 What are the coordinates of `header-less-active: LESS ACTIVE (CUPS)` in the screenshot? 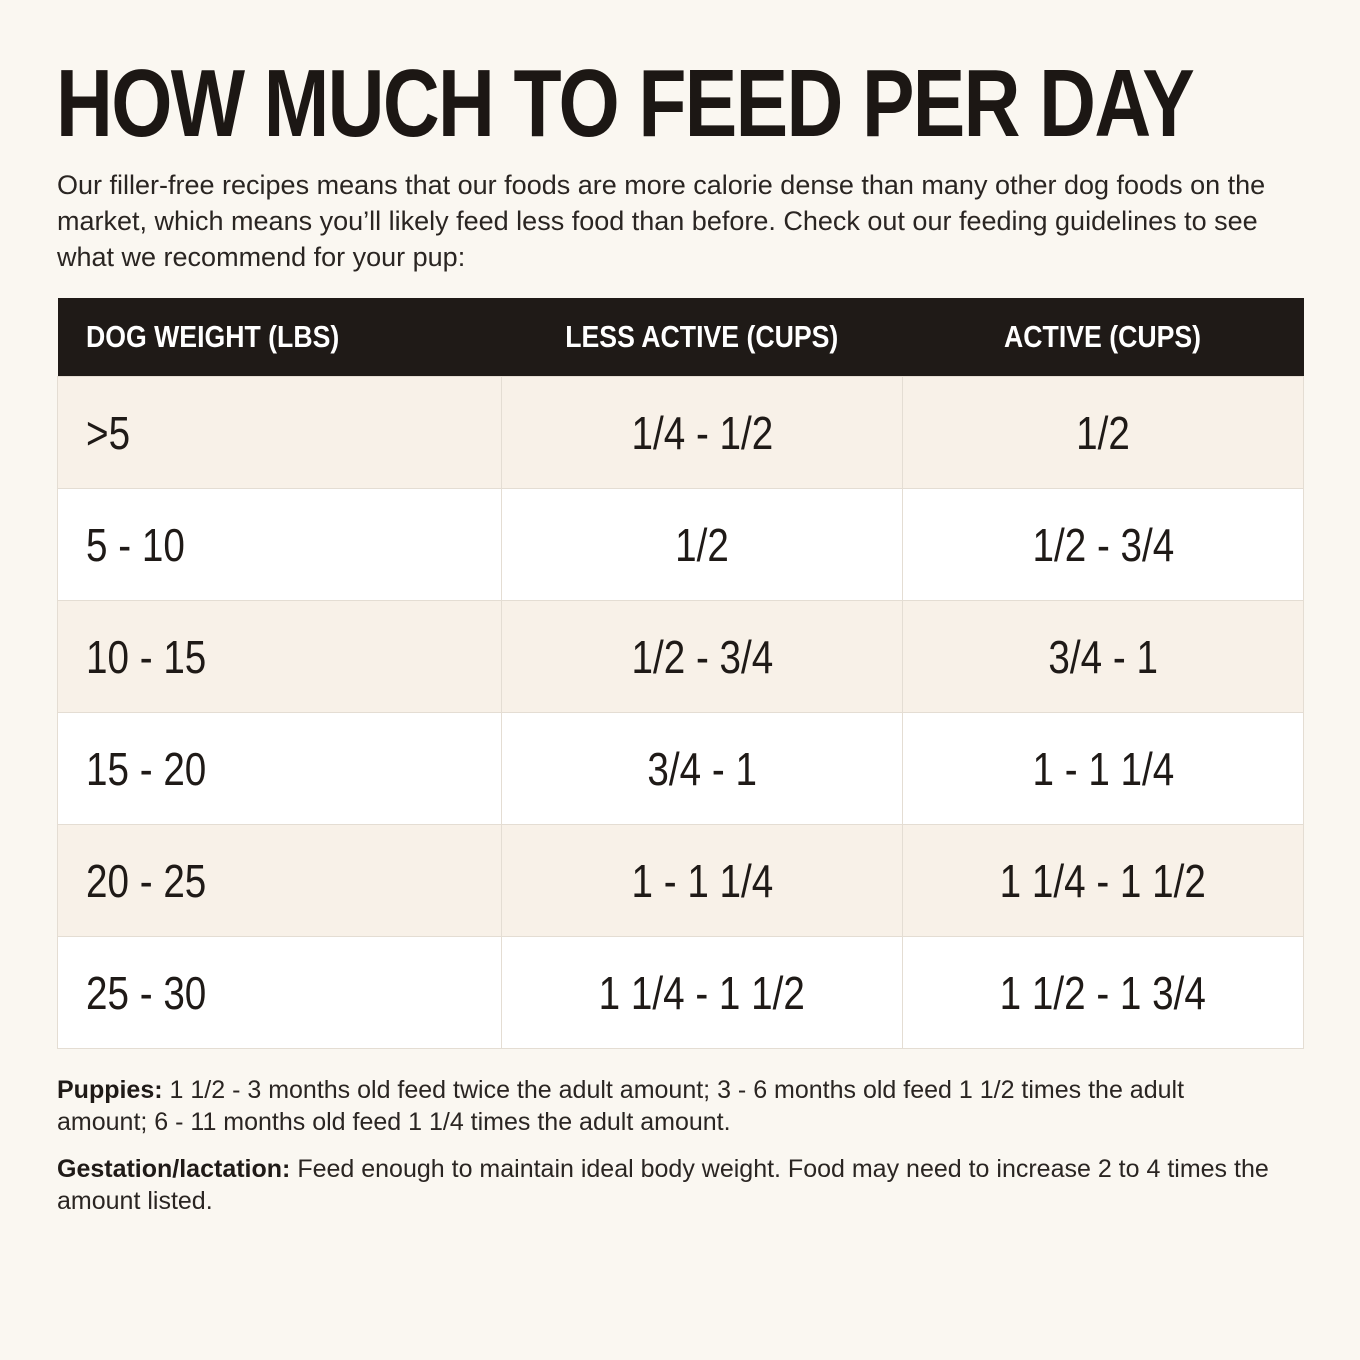 It's located at (702, 337).